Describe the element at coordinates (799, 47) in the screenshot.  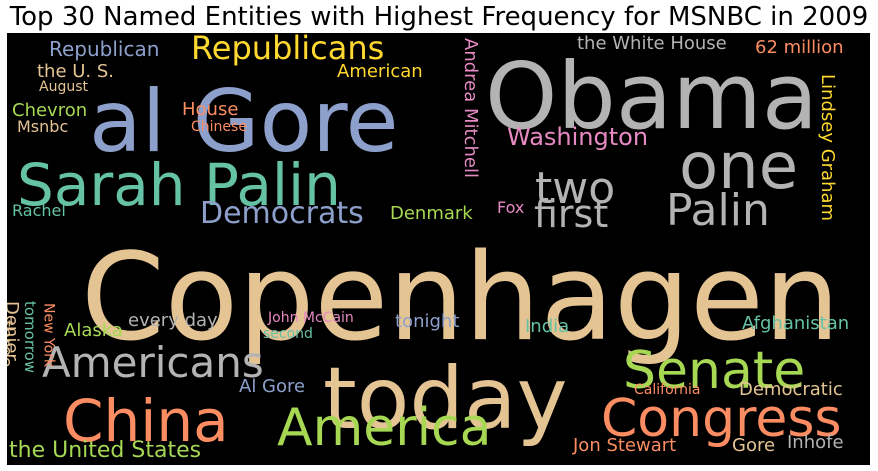
I see `word-62-million: 62 million` at that location.